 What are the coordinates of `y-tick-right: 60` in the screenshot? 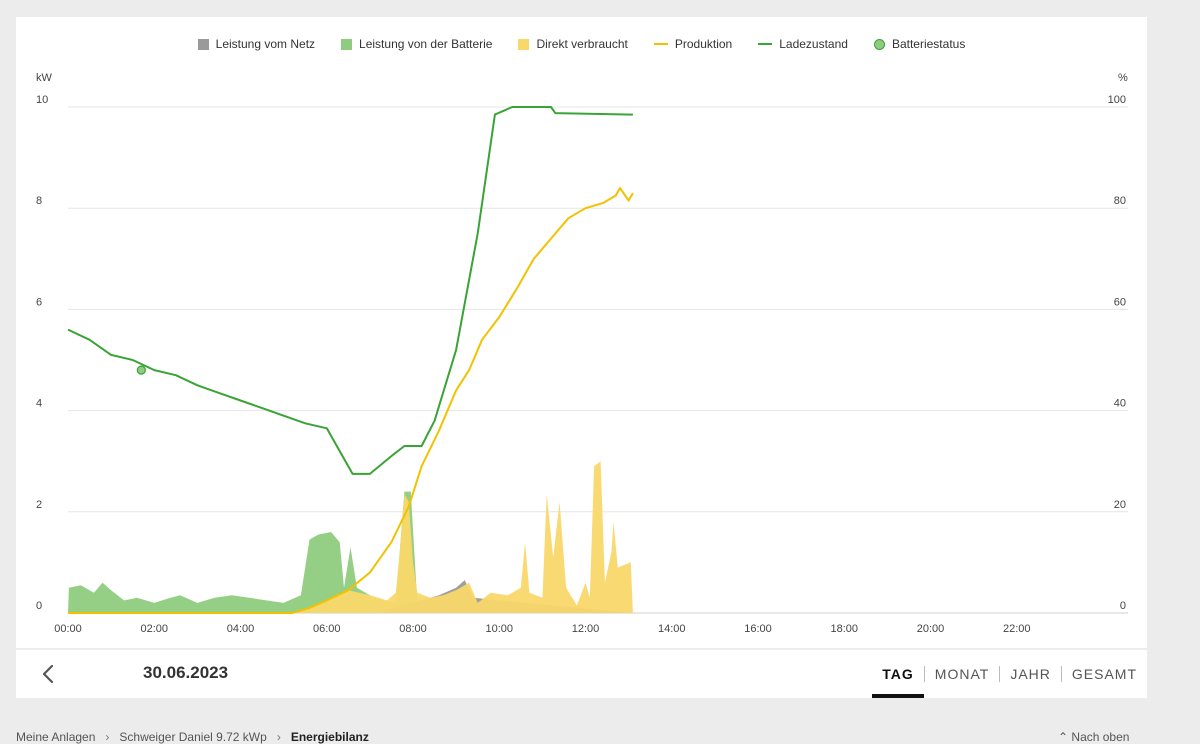 It's located at (1120, 302).